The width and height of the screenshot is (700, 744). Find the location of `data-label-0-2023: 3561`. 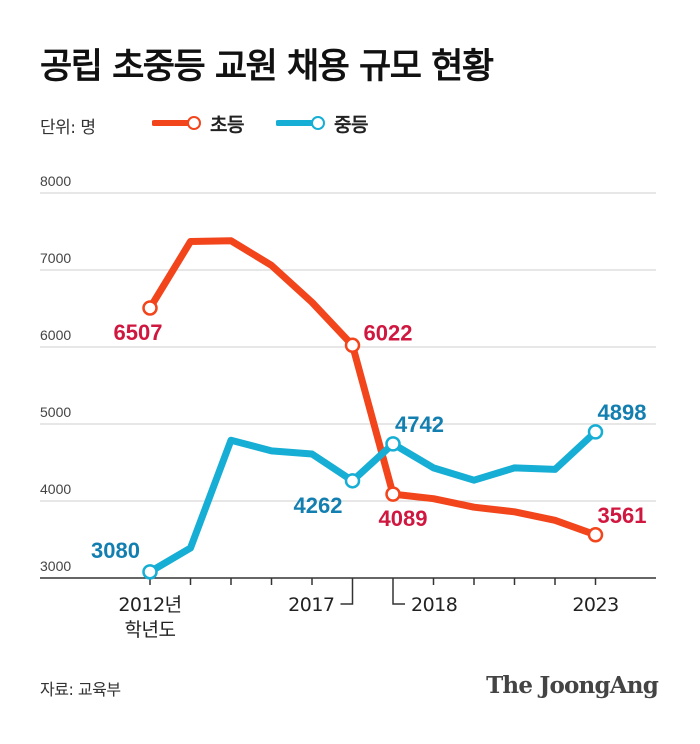

data-label-0-2023: 3561 is located at coordinates (622, 515).